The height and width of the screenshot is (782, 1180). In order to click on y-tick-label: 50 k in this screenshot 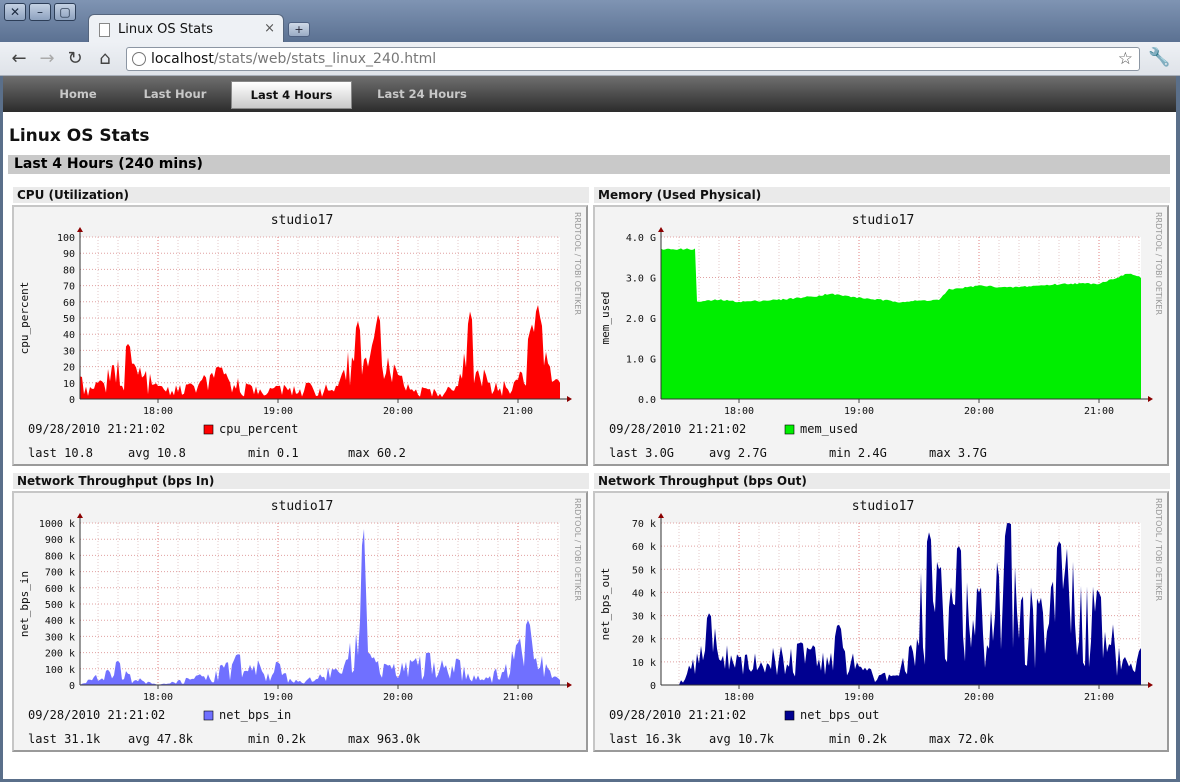, I will do `click(644, 570)`.